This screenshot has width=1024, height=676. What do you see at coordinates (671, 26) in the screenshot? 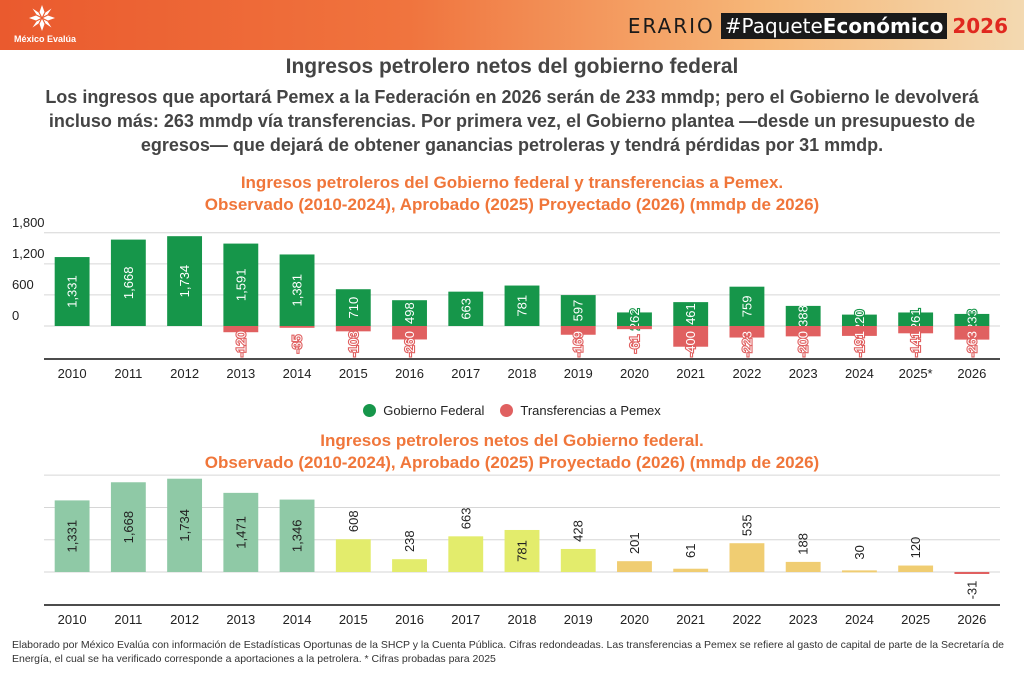
I see `brand-erario: ERARIO` at bounding box center [671, 26].